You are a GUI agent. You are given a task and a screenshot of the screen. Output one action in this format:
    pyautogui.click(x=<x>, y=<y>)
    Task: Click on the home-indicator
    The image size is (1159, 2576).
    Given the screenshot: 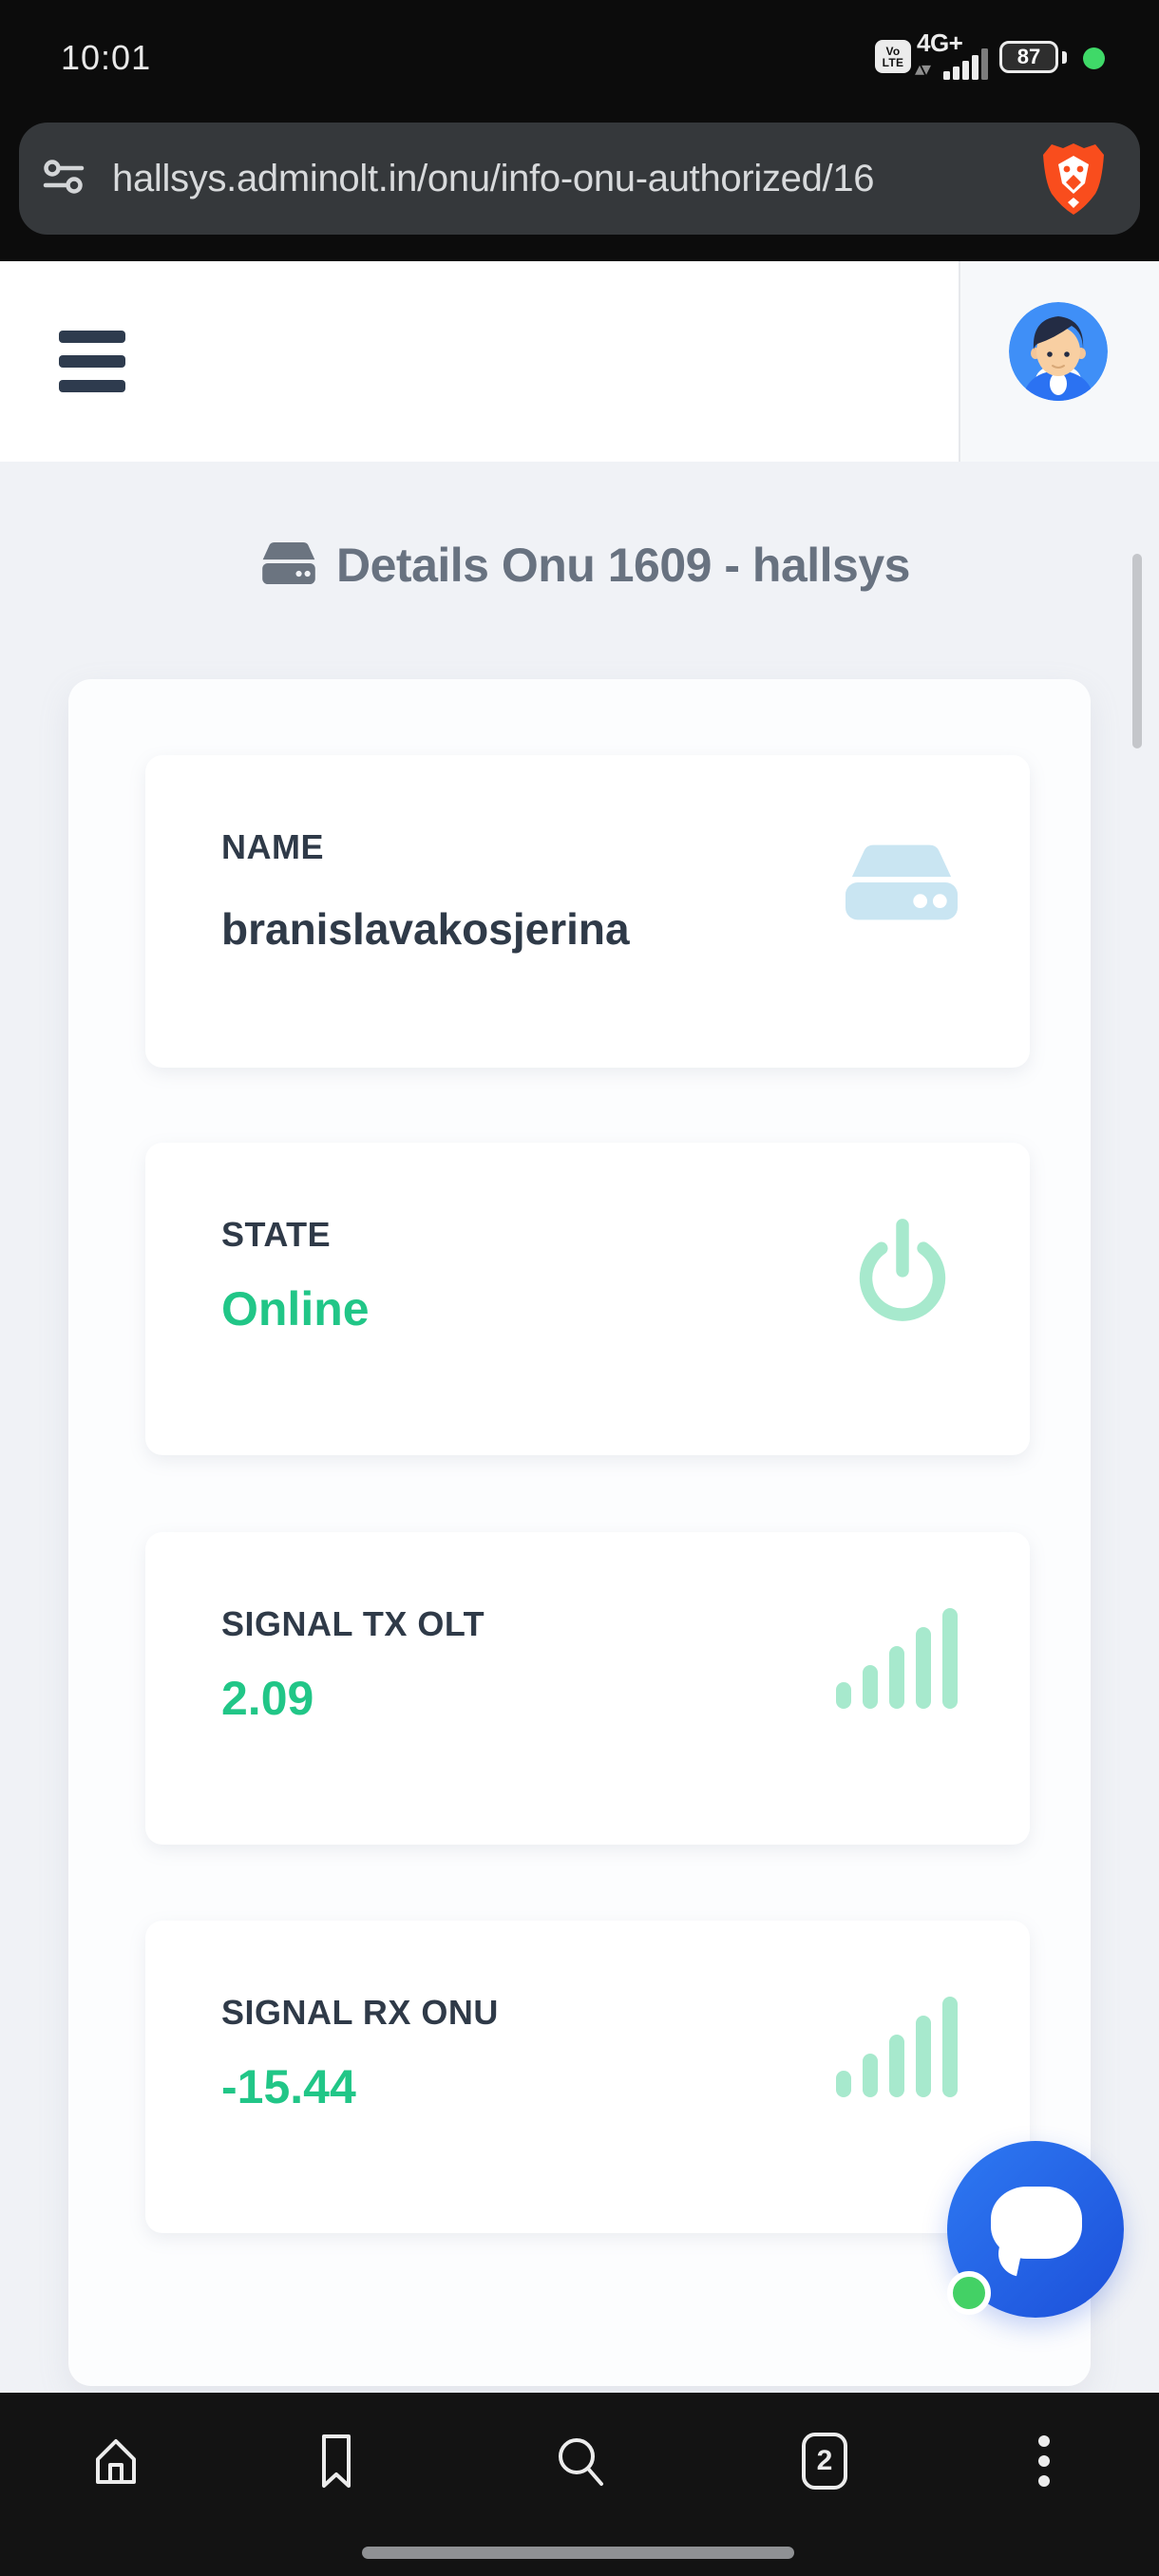 What is the action you would take?
    pyautogui.click(x=578, y=2553)
    